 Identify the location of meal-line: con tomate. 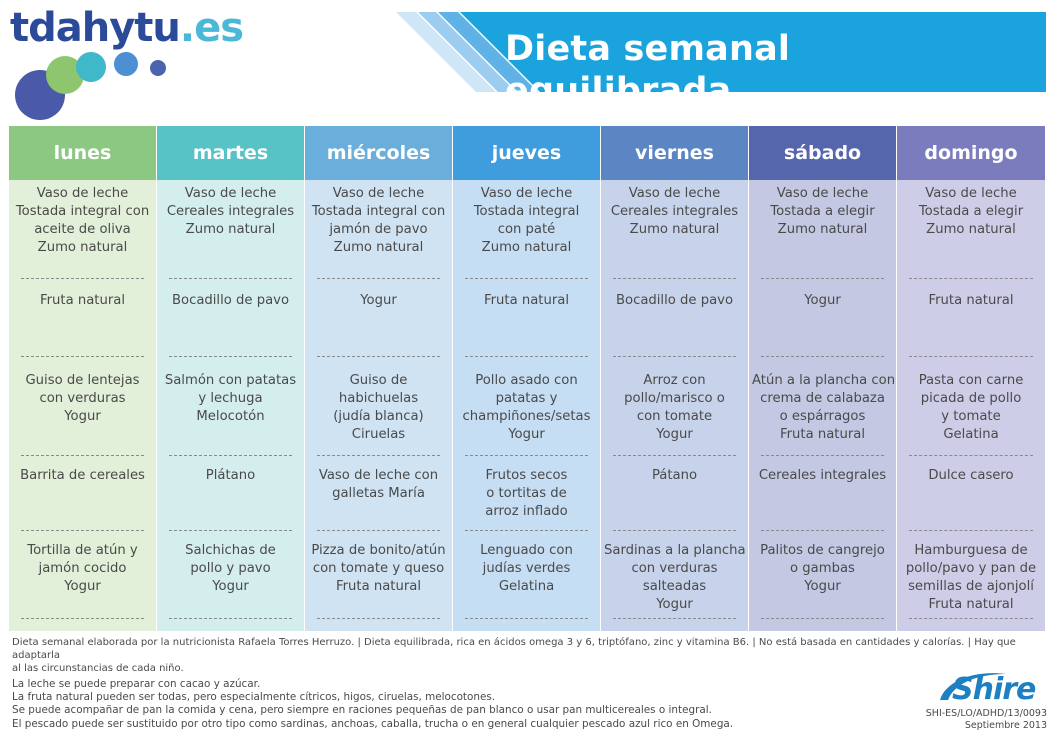
(674, 416).